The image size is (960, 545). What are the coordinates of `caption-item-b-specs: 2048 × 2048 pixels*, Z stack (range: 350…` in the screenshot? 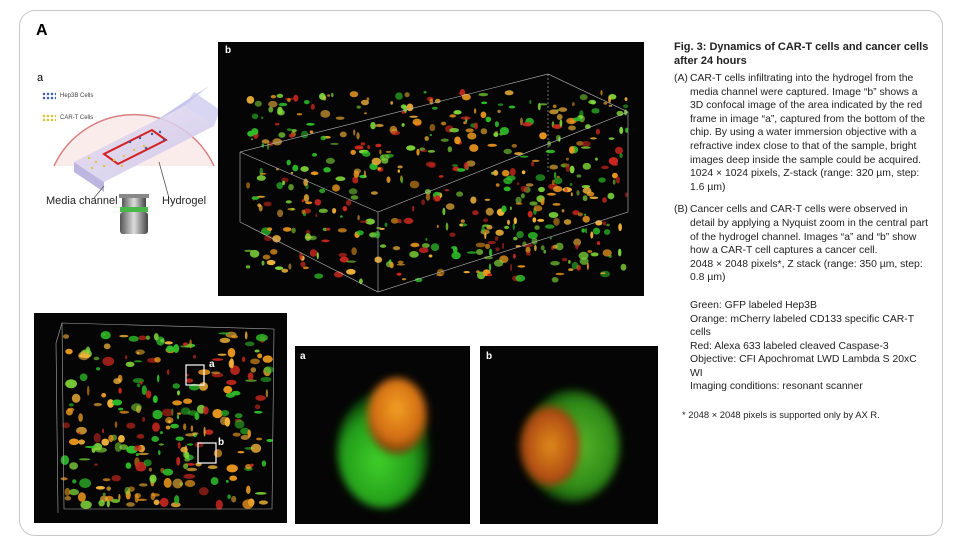 It's located at (806, 271).